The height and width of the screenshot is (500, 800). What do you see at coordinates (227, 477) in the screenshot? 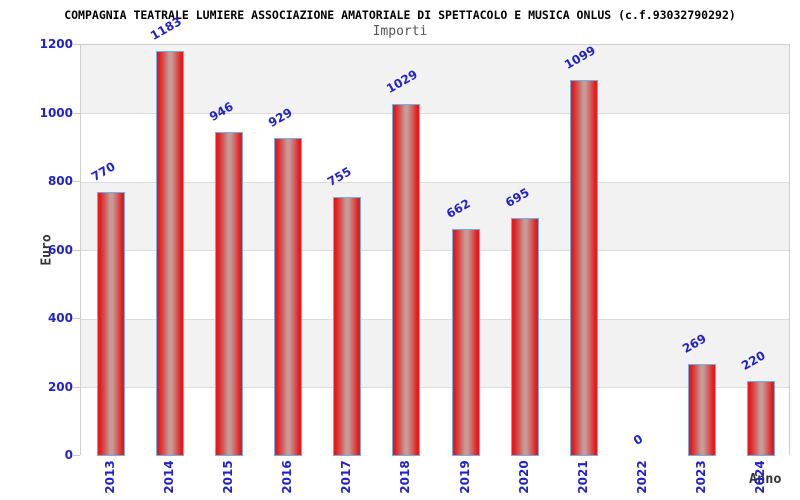
I see `x-tick-label: 2015` at bounding box center [227, 477].